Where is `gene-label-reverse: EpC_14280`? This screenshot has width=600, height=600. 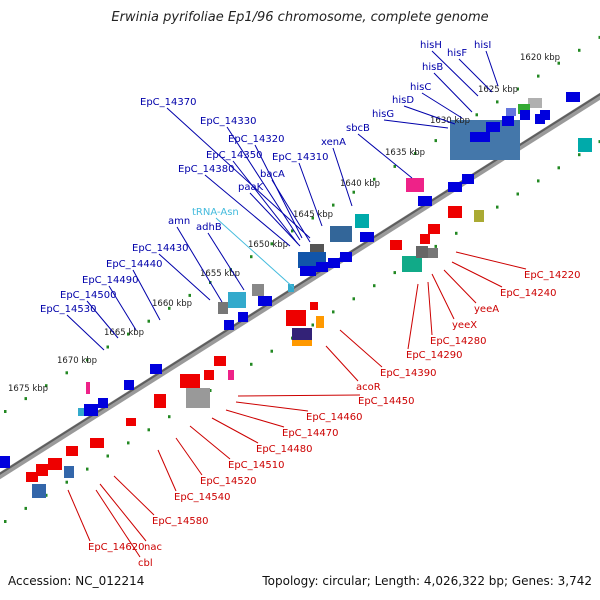 gene-label-reverse: EpC_14280 is located at coordinates (458, 341).